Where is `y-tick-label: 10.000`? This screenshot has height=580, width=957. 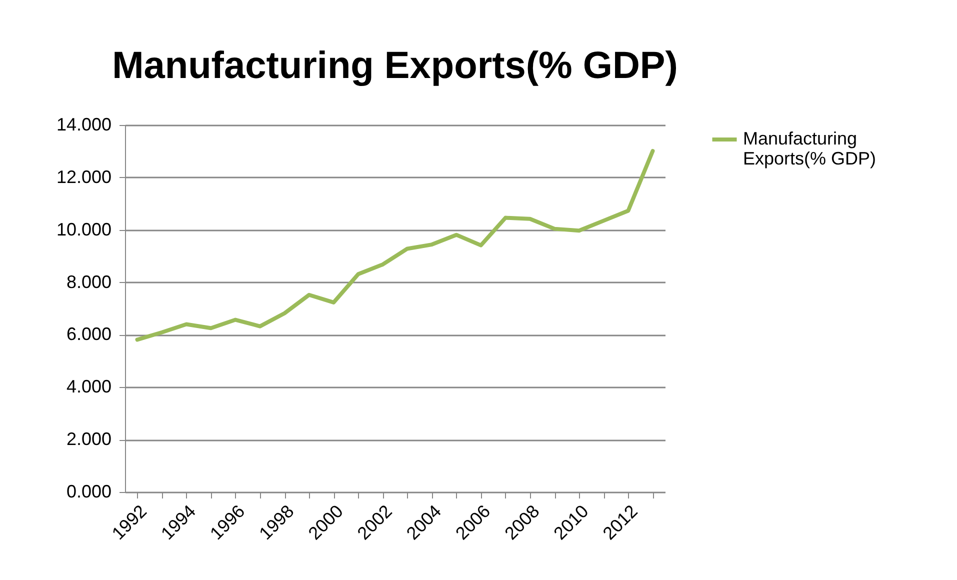
y-tick-label: 10.000 is located at coordinates (84, 229).